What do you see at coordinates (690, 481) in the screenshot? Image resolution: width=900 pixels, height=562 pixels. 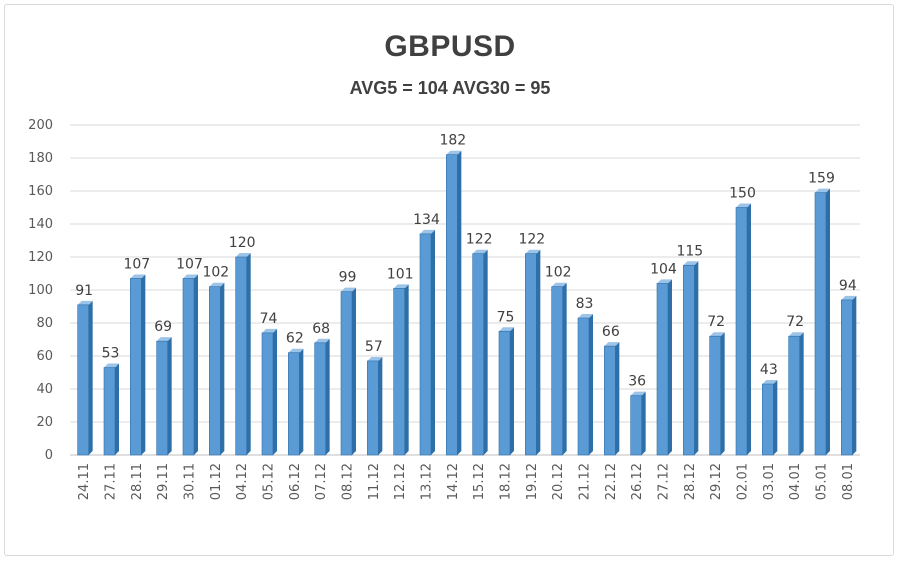 I see `x-tick-label: 28.12` at bounding box center [690, 481].